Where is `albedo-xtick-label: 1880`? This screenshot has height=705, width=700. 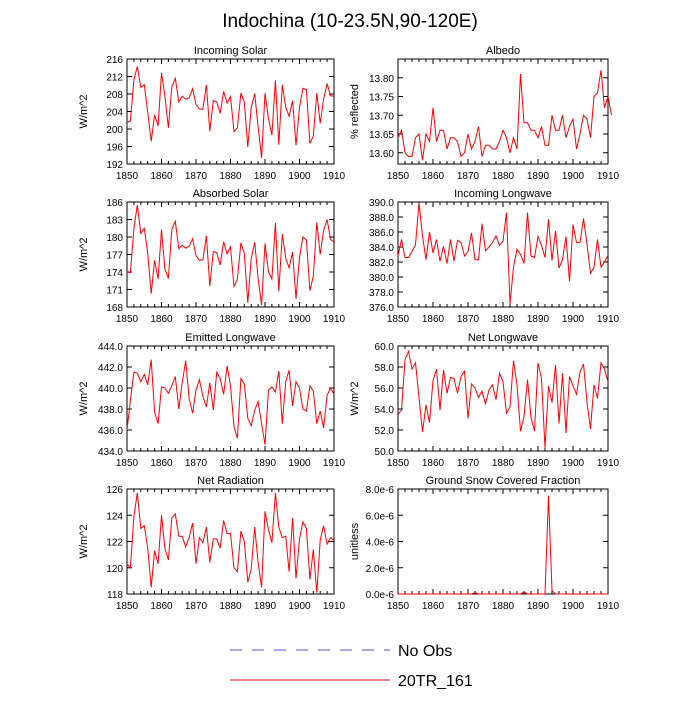 albedo-xtick-label: 1880 is located at coordinates (503, 176).